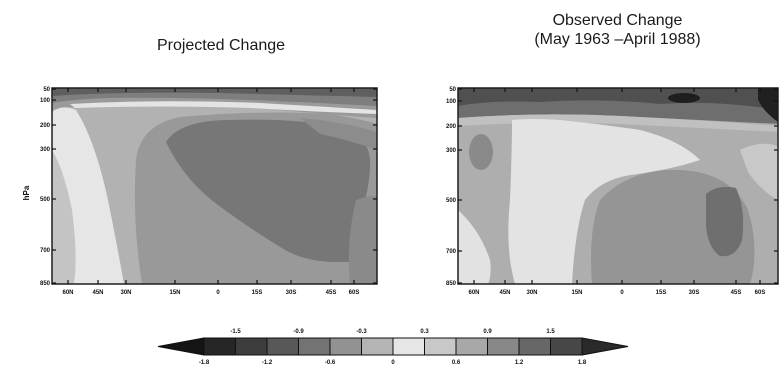 This screenshot has height=370, width=781. What do you see at coordinates (617, 39) in the screenshot?
I see `observed-change-period: (May 1963 –April 1988)` at bounding box center [617, 39].